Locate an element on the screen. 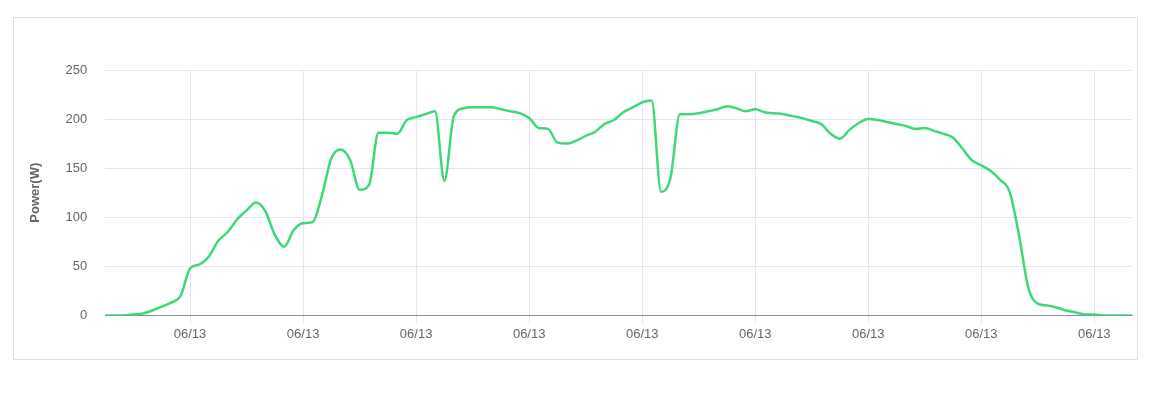  y-tick-label: 50 is located at coordinates (80, 265).